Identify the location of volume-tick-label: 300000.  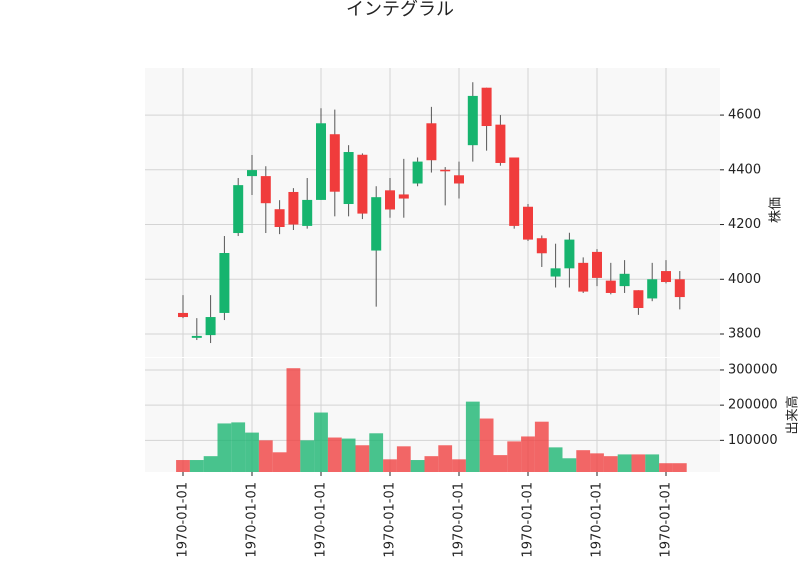
(753, 369).